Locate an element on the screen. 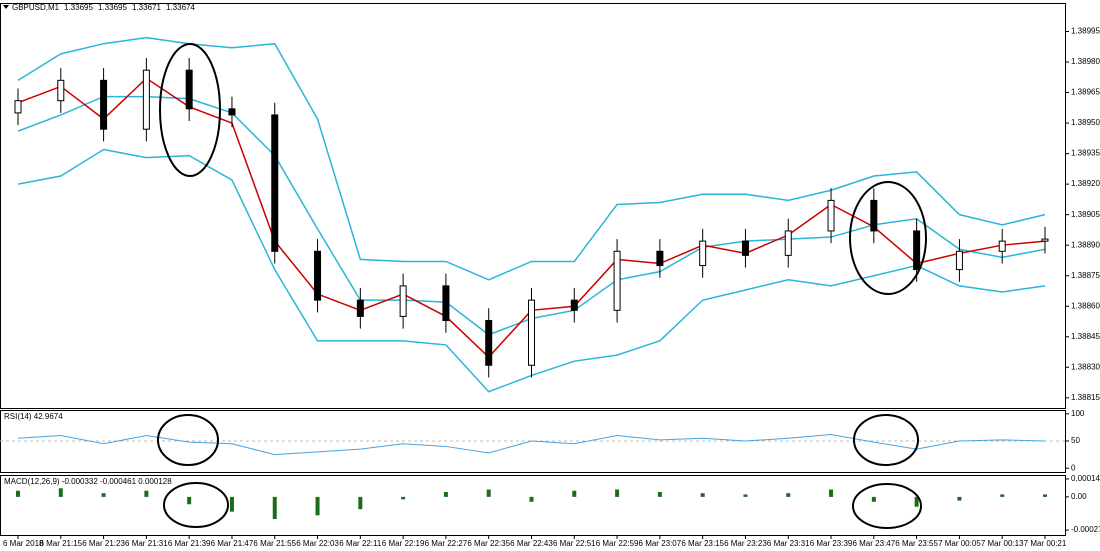 This screenshot has width=1100, height=551. x-tick-label: 6 Mar 2018 is located at coordinates (23, 543).